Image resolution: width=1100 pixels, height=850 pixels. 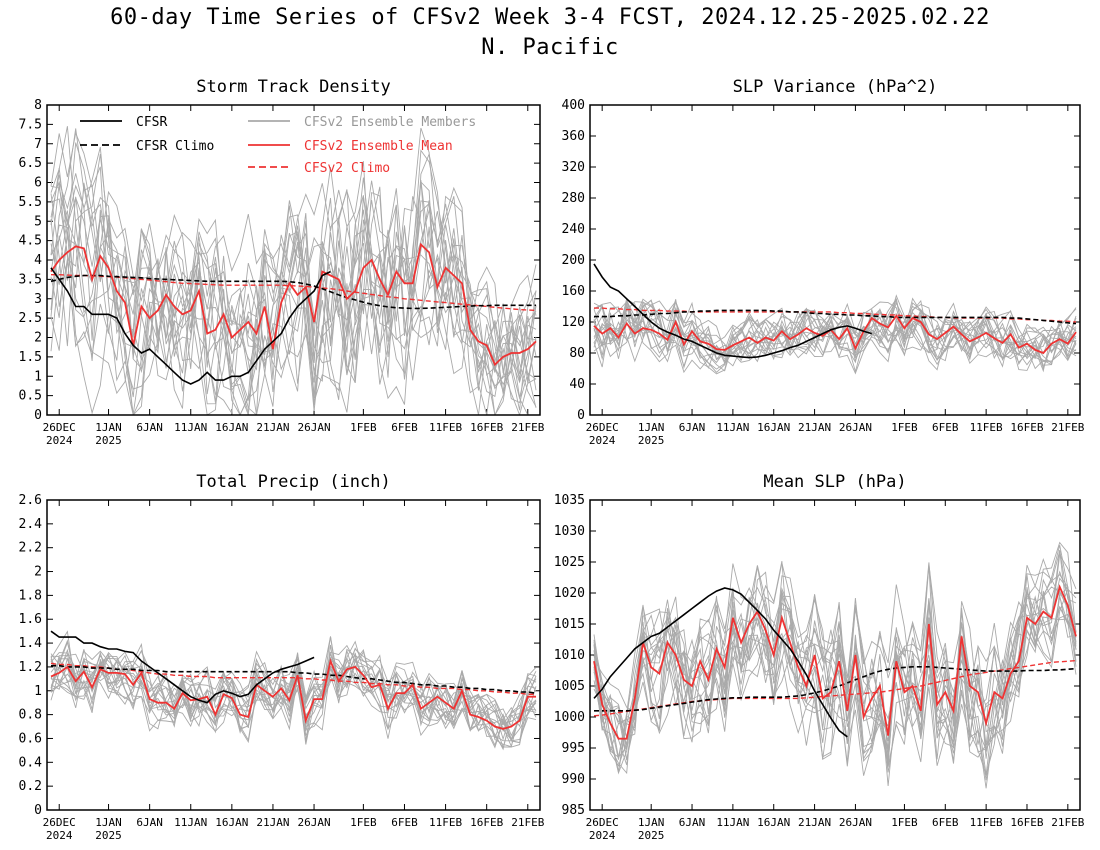 What do you see at coordinates (945, 822) in the screenshot?
I see `x-tick-label-mean-slp: 6FEB` at bounding box center [945, 822].